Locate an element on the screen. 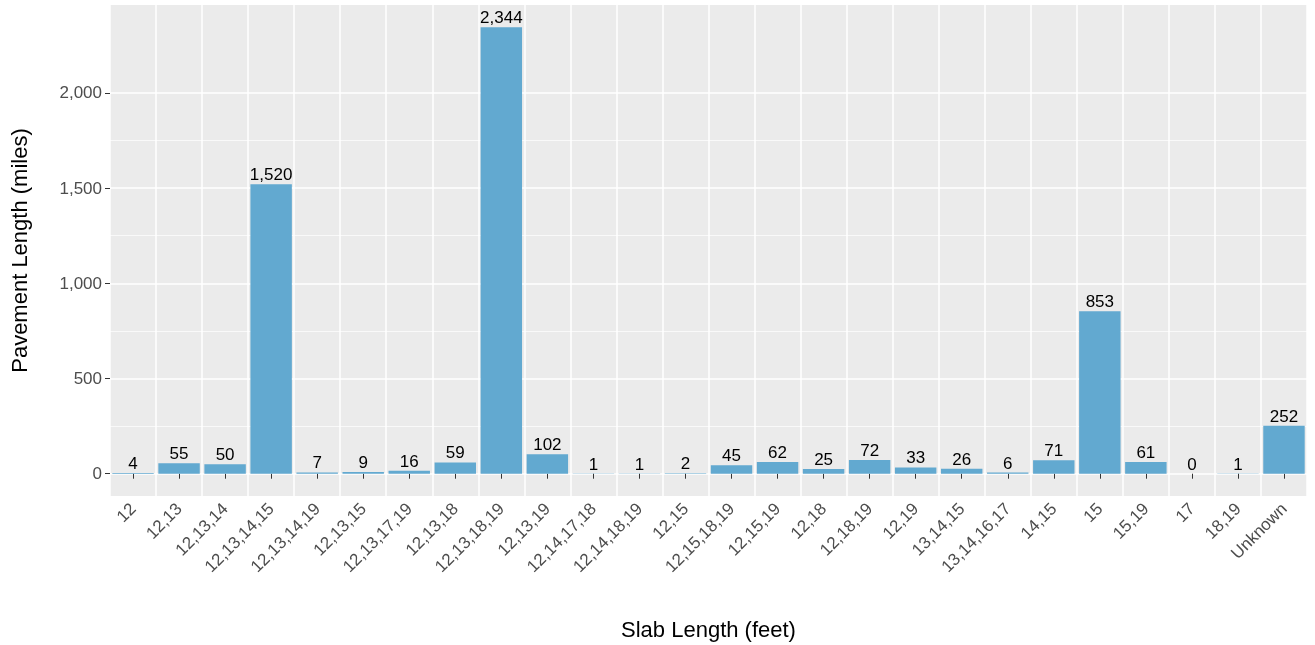  y-tick-label: 500 is located at coordinates (87, 378).